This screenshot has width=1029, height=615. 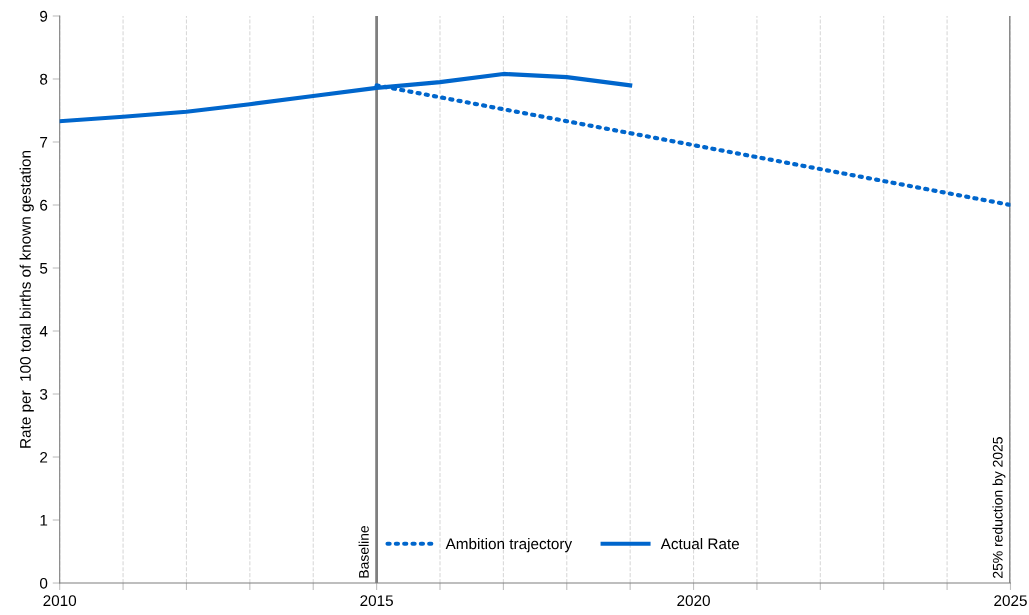 I want to click on y-tick-label: 5, so click(x=43, y=268).